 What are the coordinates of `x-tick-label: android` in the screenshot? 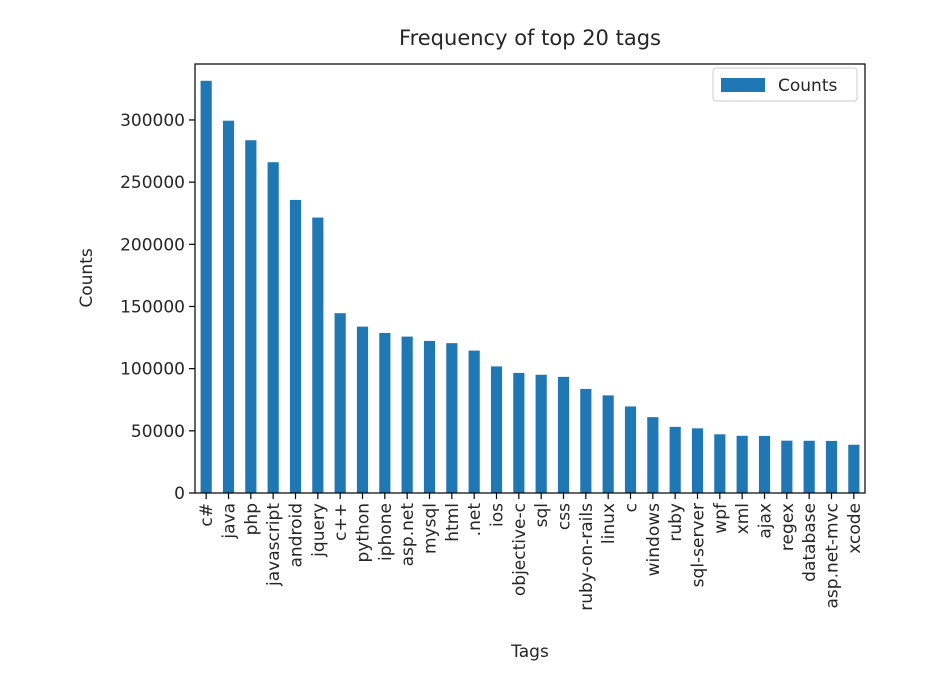 It's located at (297, 535).